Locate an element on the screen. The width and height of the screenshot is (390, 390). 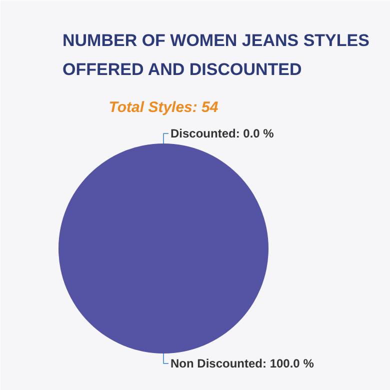
slice-label: Non Discounted: 100.0 % is located at coordinates (242, 363).